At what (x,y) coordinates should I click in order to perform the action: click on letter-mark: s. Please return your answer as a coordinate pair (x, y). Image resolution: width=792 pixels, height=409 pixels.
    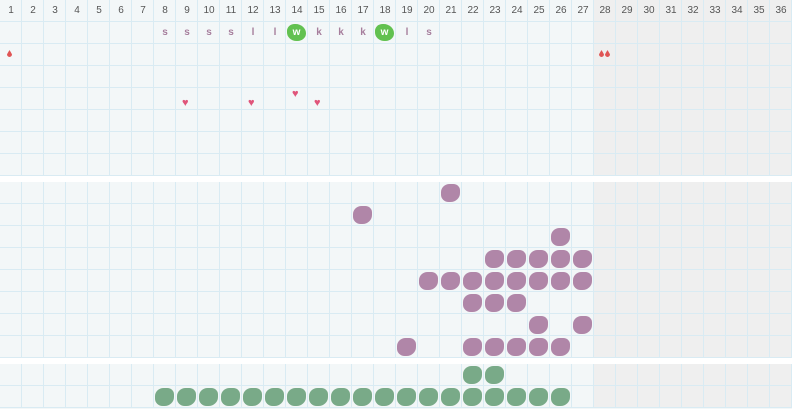
    Looking at the image, I should click on (209, 32).